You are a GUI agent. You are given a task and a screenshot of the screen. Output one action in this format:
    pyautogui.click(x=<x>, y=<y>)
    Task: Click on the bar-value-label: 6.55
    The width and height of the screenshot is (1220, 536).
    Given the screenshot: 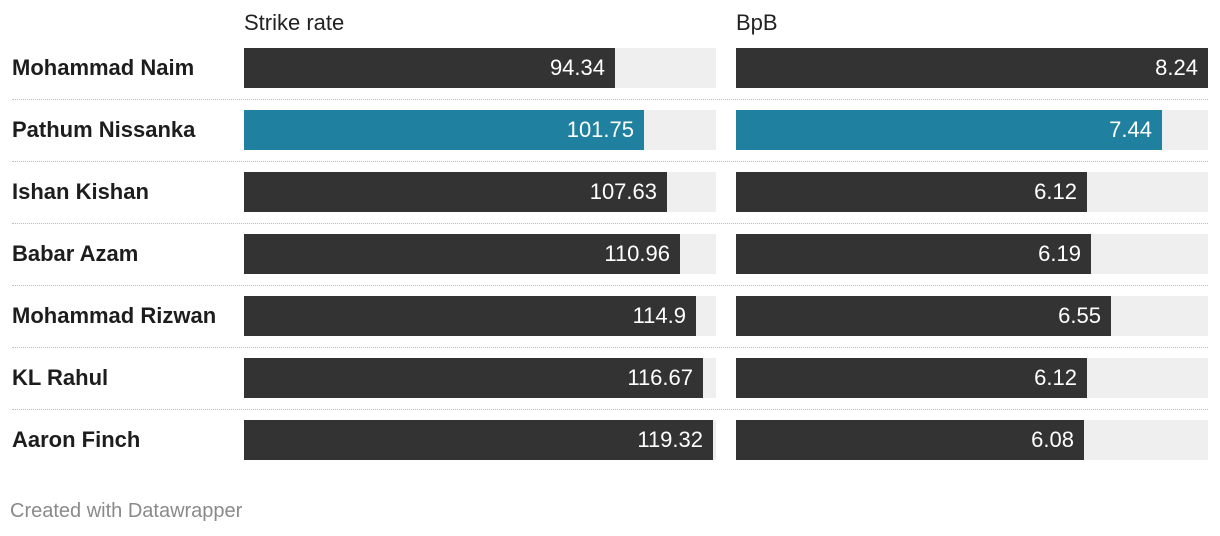 What is the action you would take?
    pyautogui.click(x=1079, y=315)
    